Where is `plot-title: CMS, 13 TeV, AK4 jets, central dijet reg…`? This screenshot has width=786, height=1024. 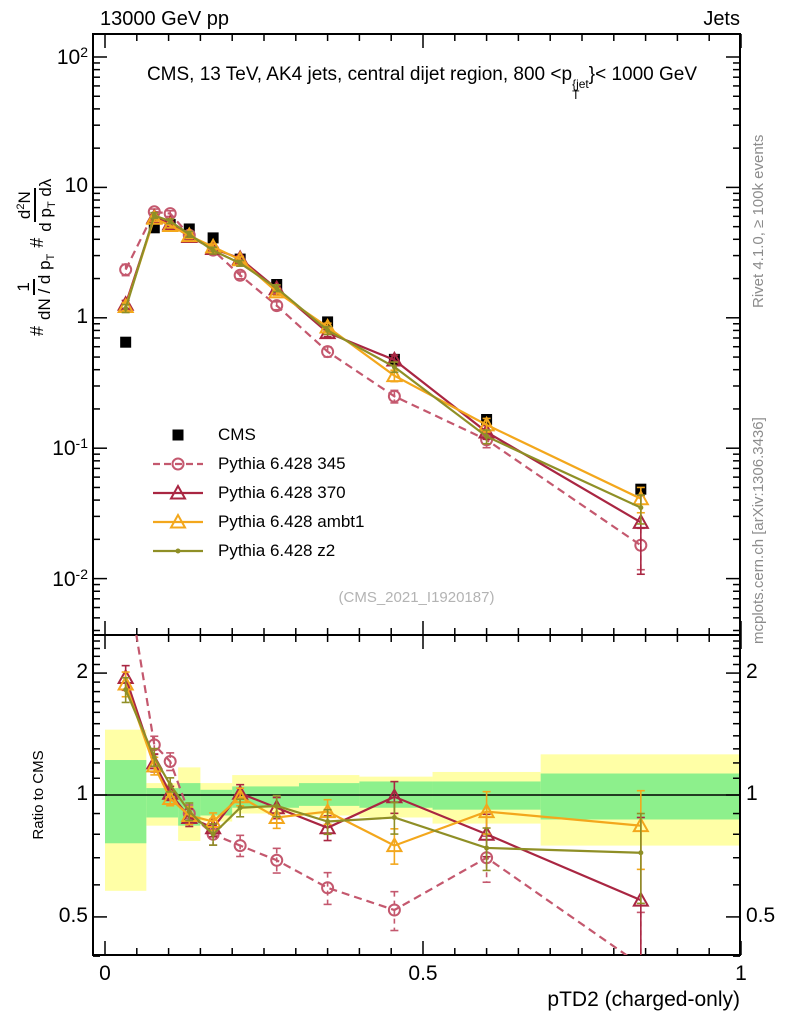
plot-title: CMS, 13 TeV, AK4 jets, central dijet reg… is located at coordinates (422, 82).